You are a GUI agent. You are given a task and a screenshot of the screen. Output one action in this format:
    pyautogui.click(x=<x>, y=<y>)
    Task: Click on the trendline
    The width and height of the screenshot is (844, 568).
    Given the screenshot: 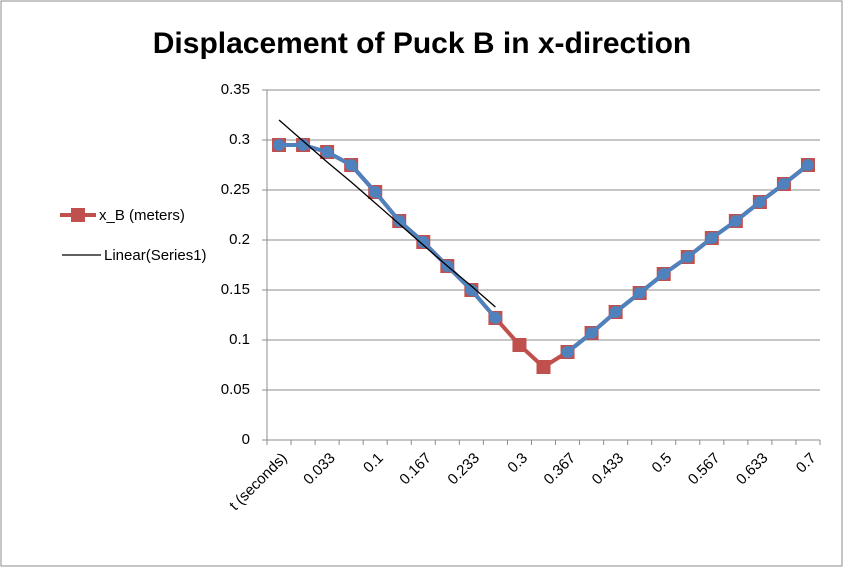 What is the action you would take?
    pyautogui.click(x=387, y=213)
    